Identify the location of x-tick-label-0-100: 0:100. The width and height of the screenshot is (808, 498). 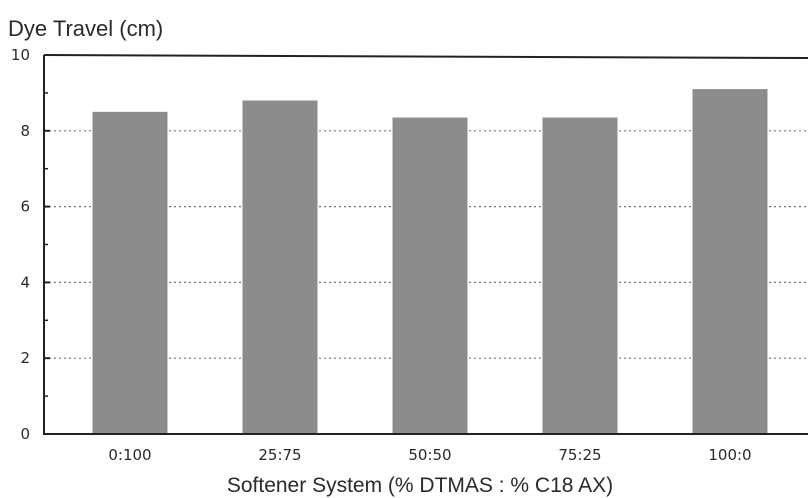
(129, 455).